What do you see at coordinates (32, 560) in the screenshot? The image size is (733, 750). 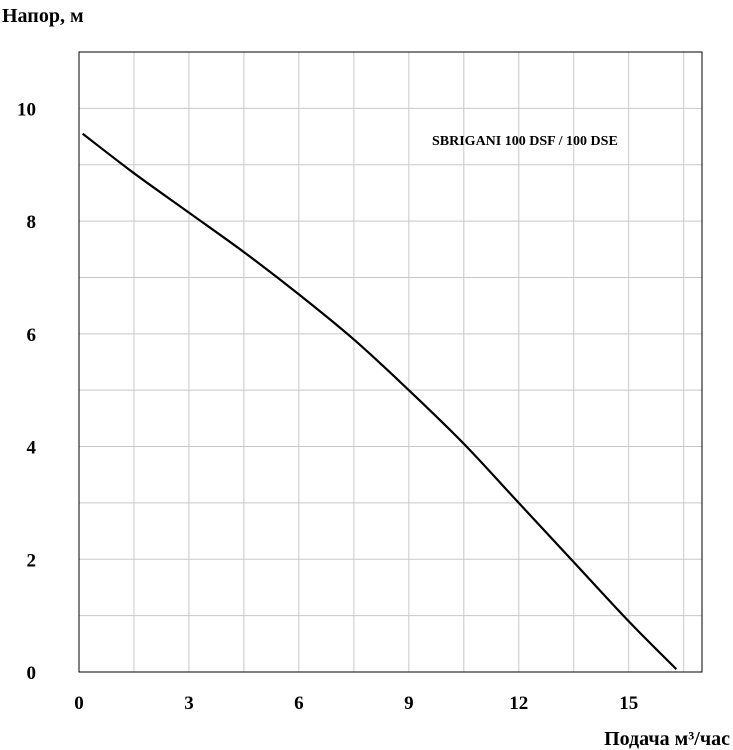 I see `y-tick-label: 2` at bounding box center [32, 560].